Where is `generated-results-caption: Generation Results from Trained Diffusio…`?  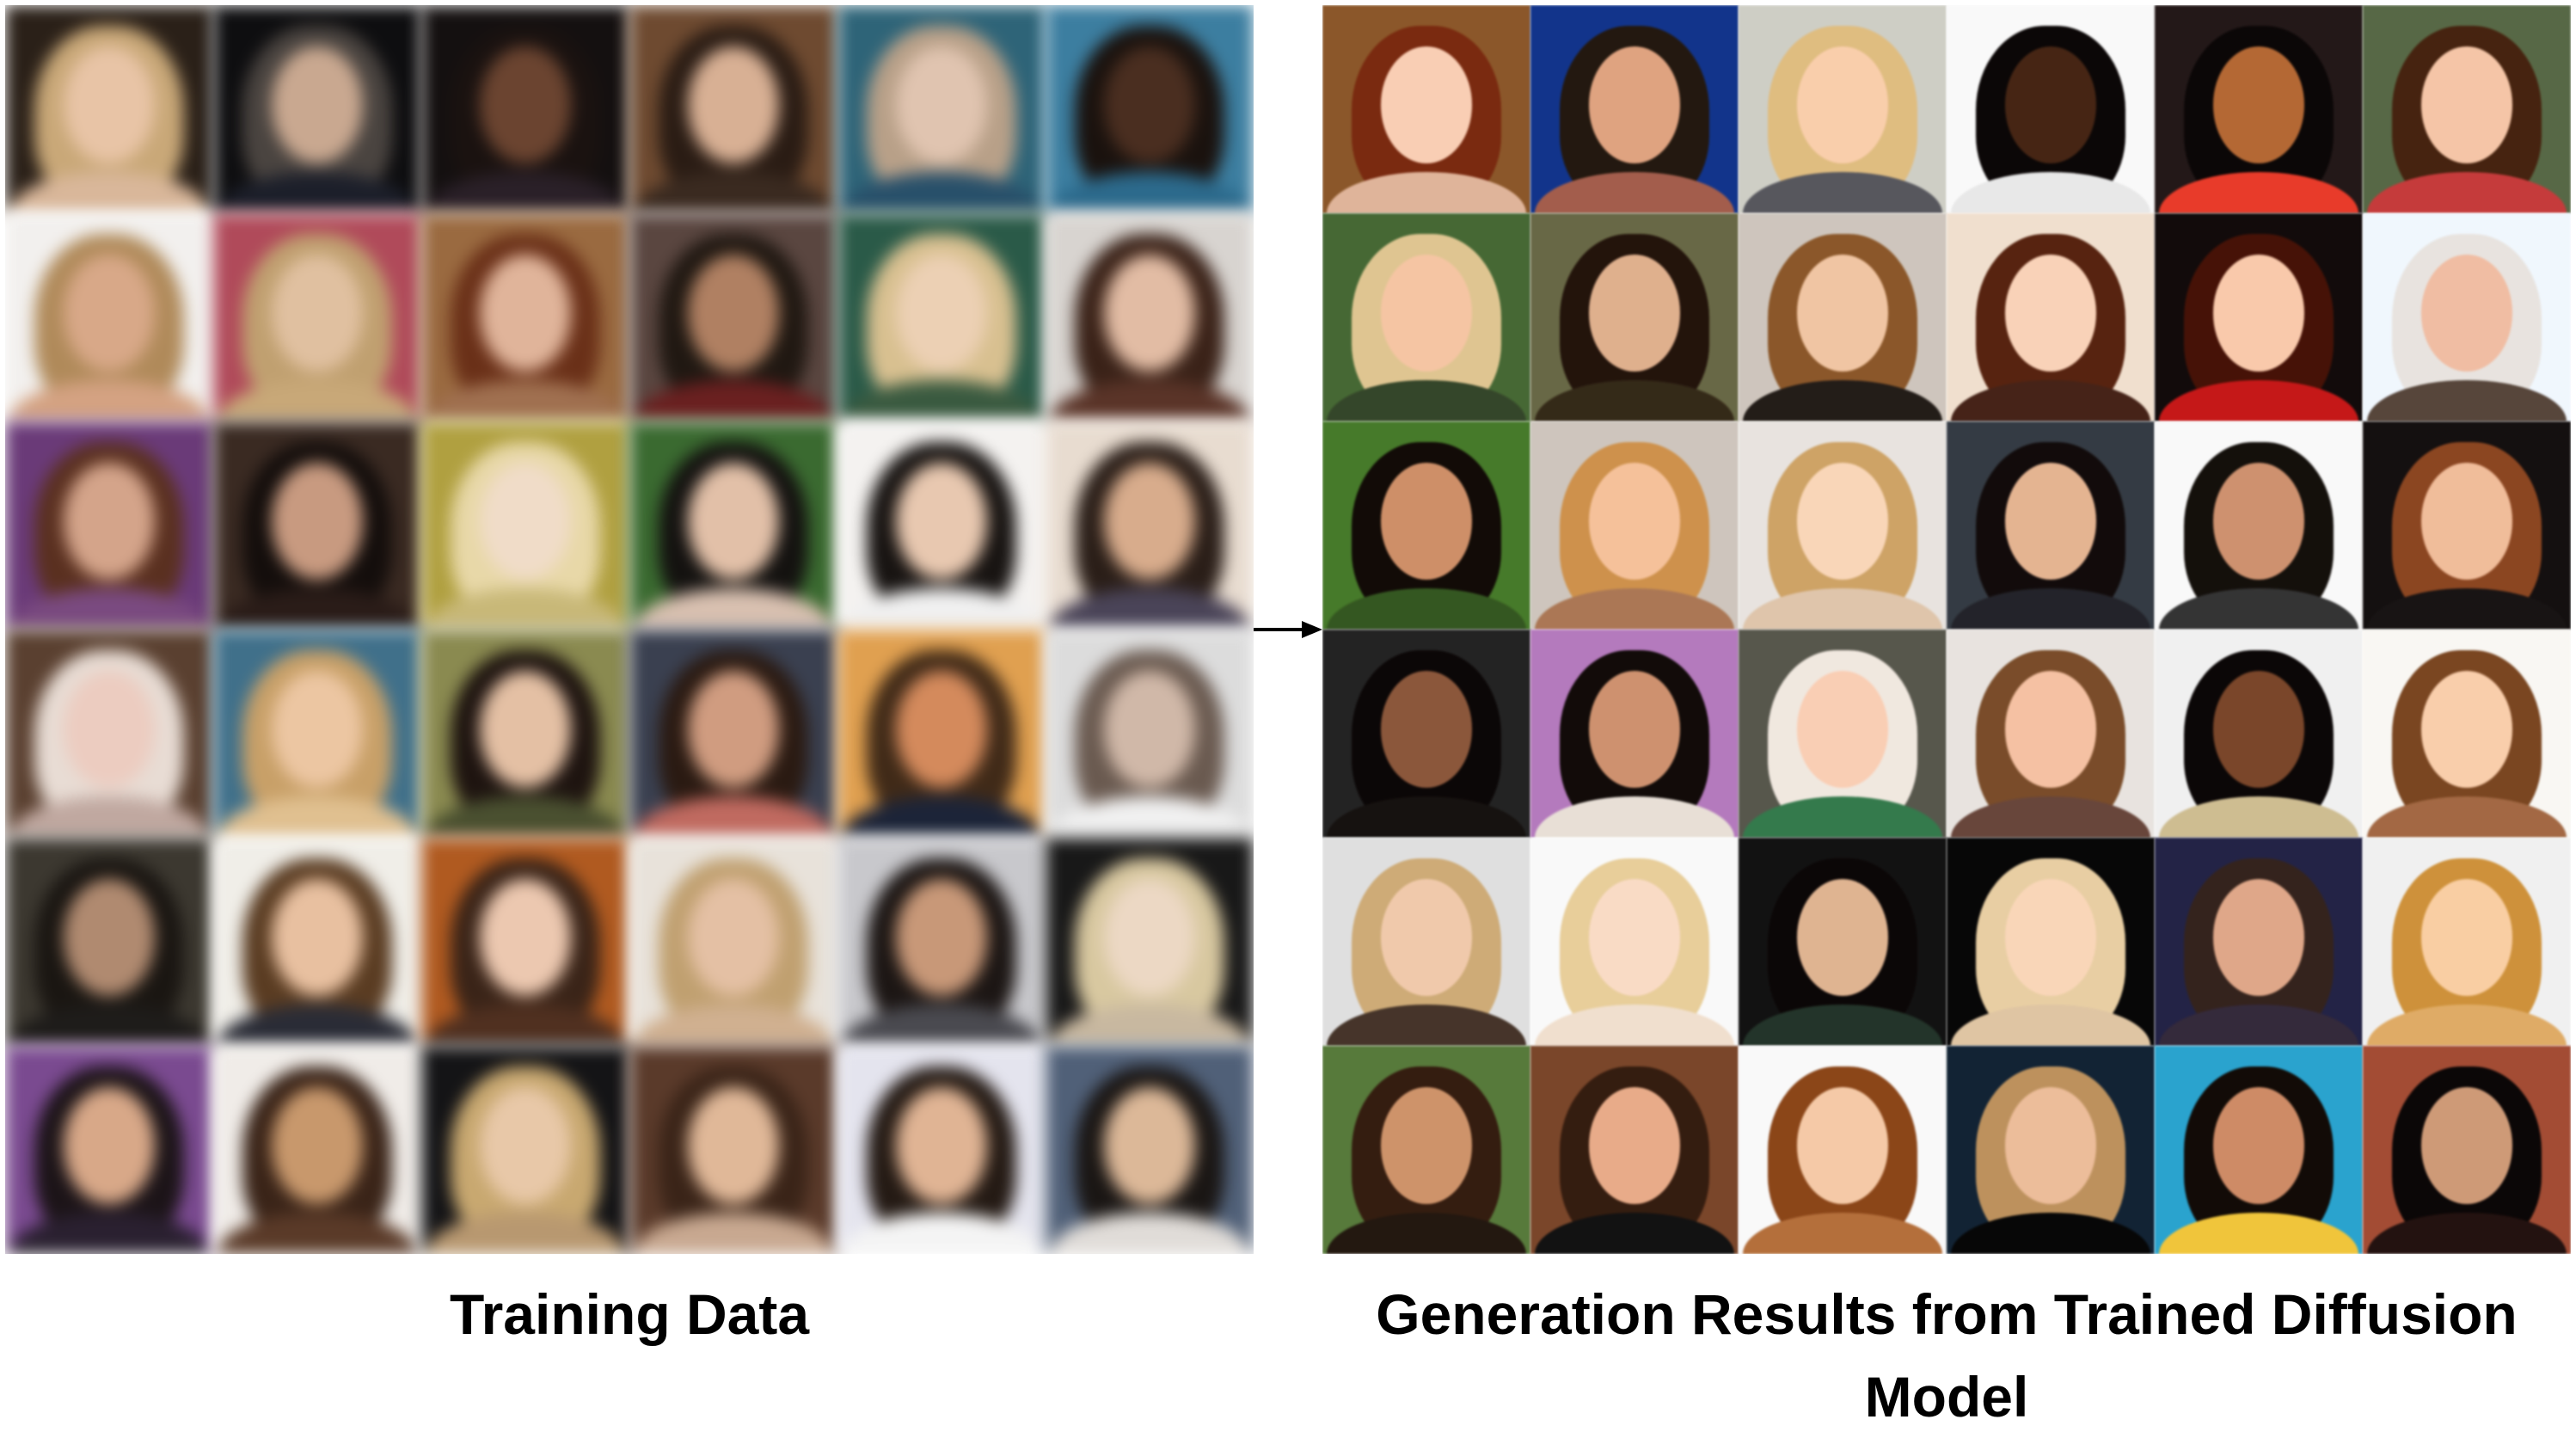
generated-results-caption: Generation Results from Trained Diffusio… is located at coordinates (1947, 1355).